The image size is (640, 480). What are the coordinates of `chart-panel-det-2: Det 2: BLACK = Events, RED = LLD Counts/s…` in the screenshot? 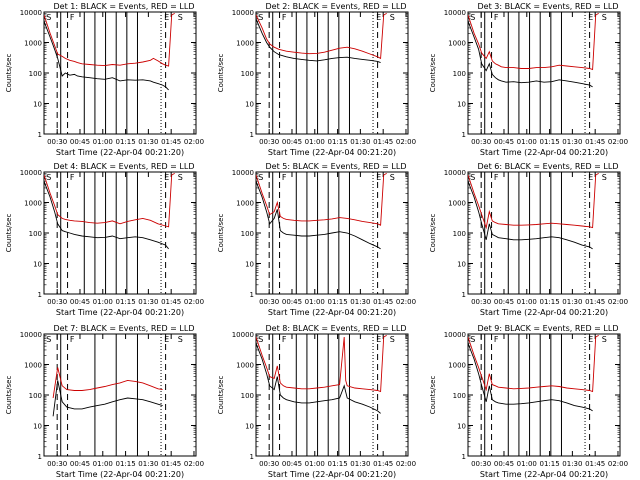 It's located at (316, 79).